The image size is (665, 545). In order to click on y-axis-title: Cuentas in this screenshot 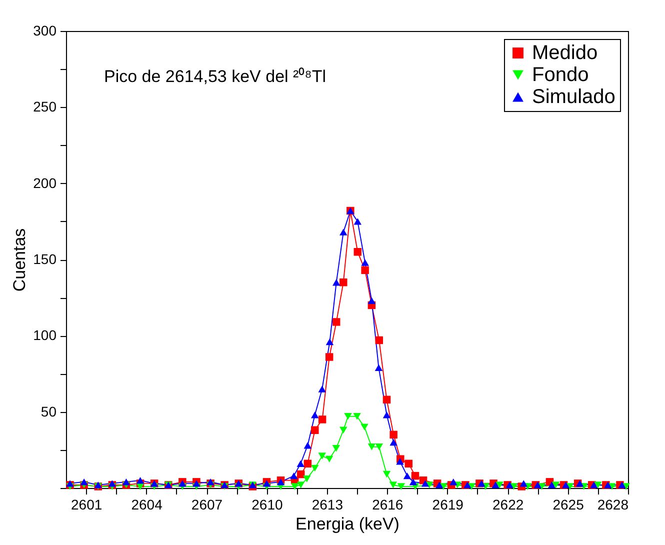, I will do `click(20, 260)`.